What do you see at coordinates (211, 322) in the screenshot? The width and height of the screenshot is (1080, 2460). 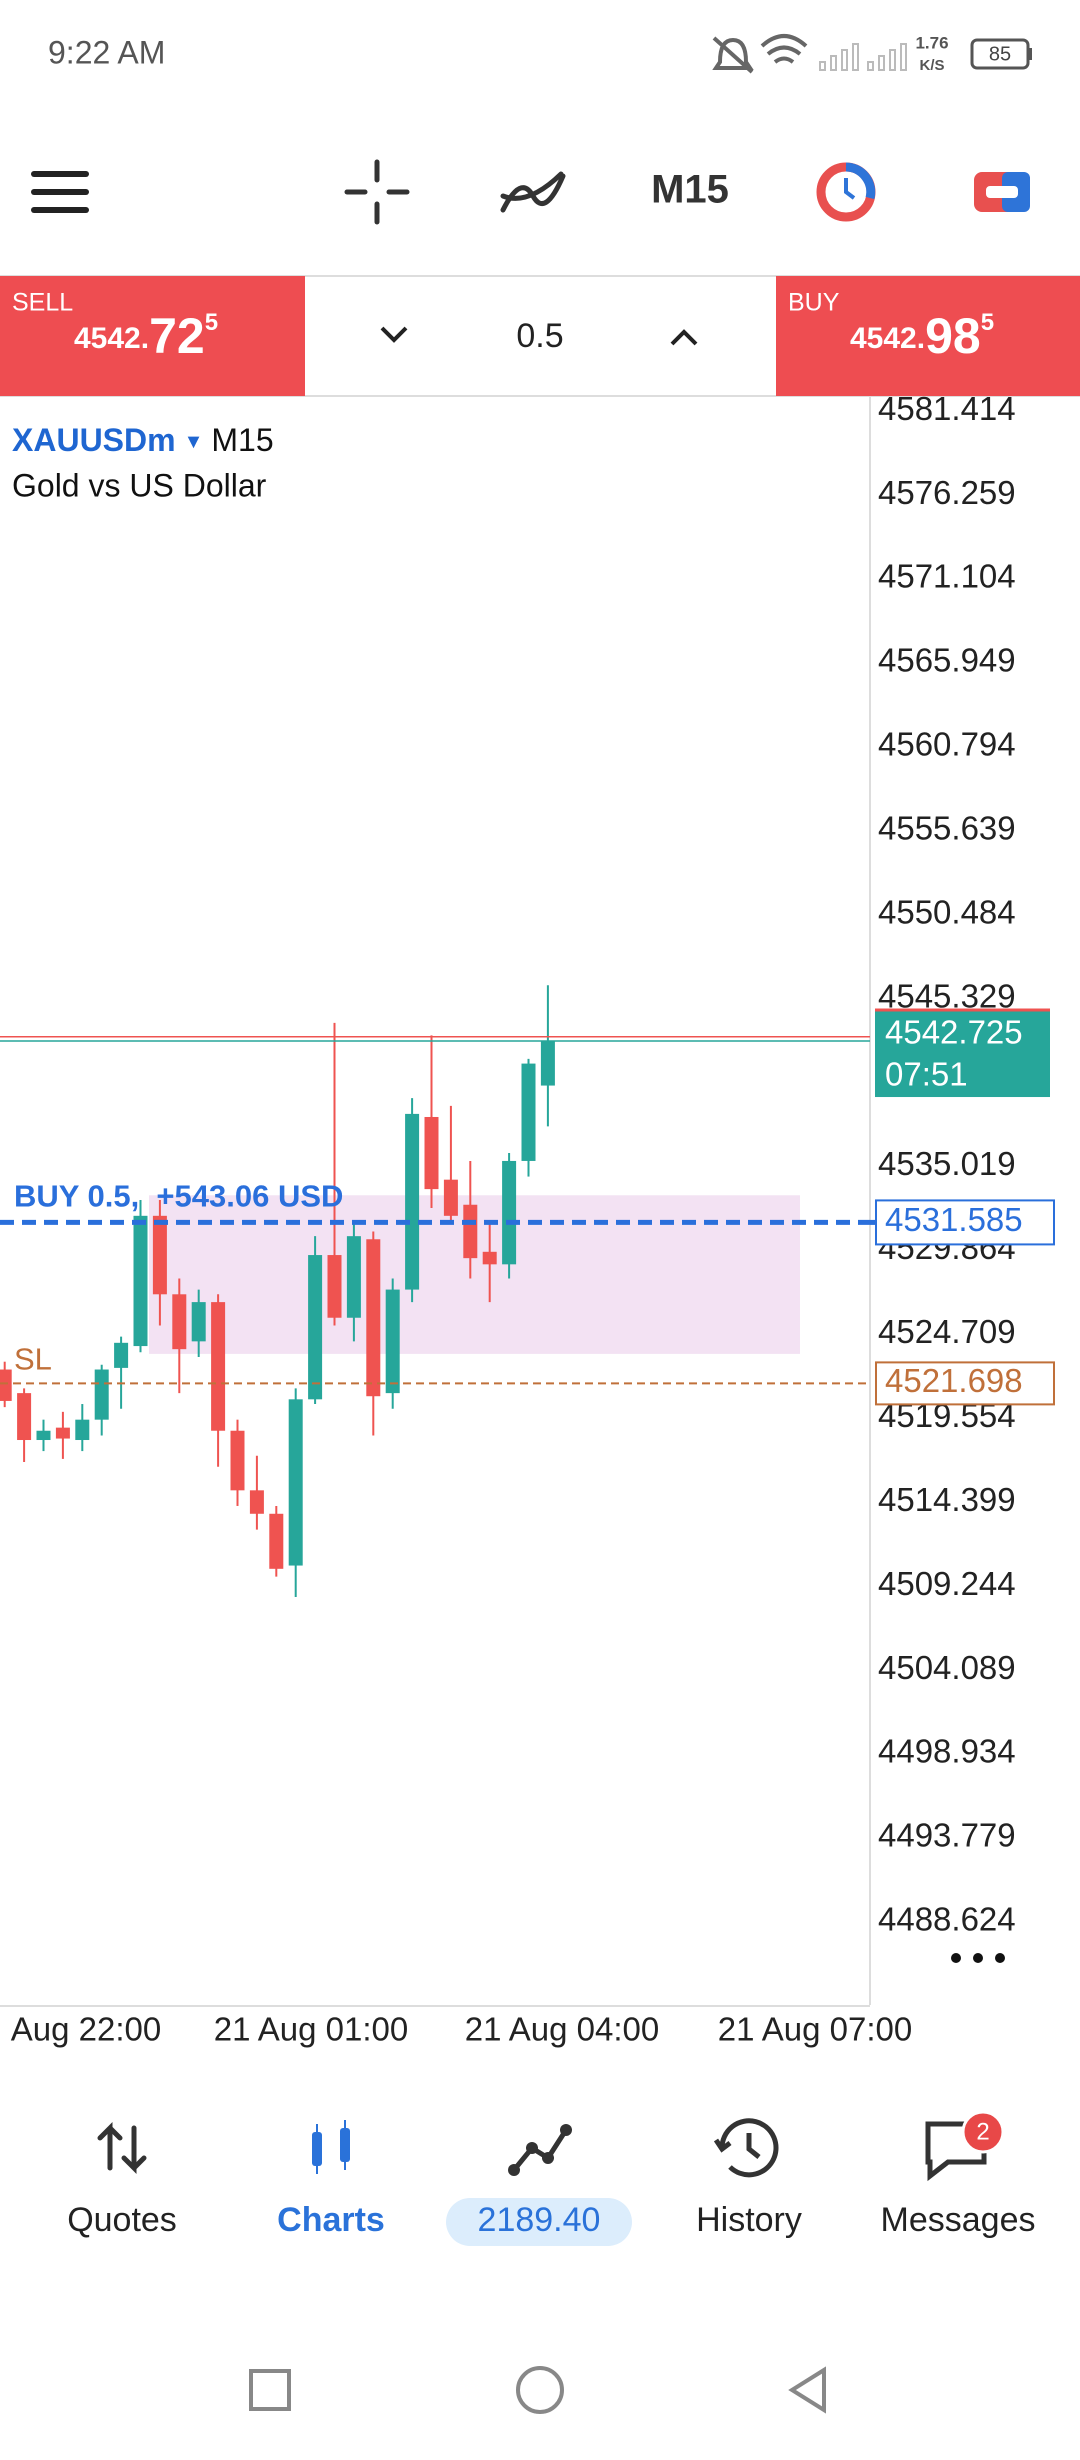 I see `sell-price-sup: 5` at bounding box center [211, 322].